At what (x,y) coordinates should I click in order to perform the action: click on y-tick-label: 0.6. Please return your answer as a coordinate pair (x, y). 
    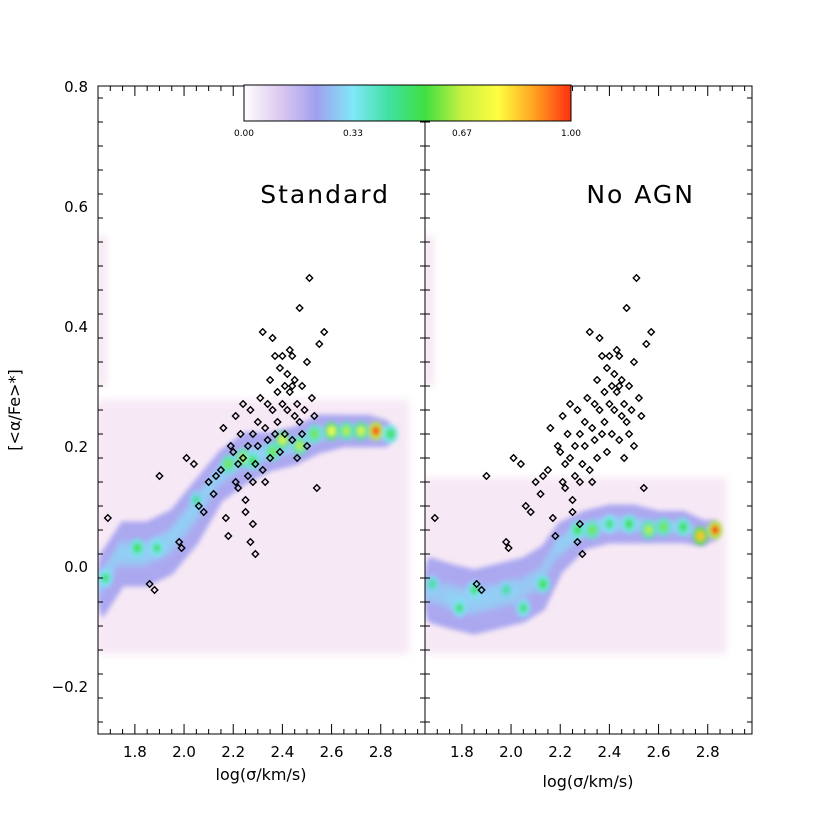
    Looking at the image, I should click on (76, 207).